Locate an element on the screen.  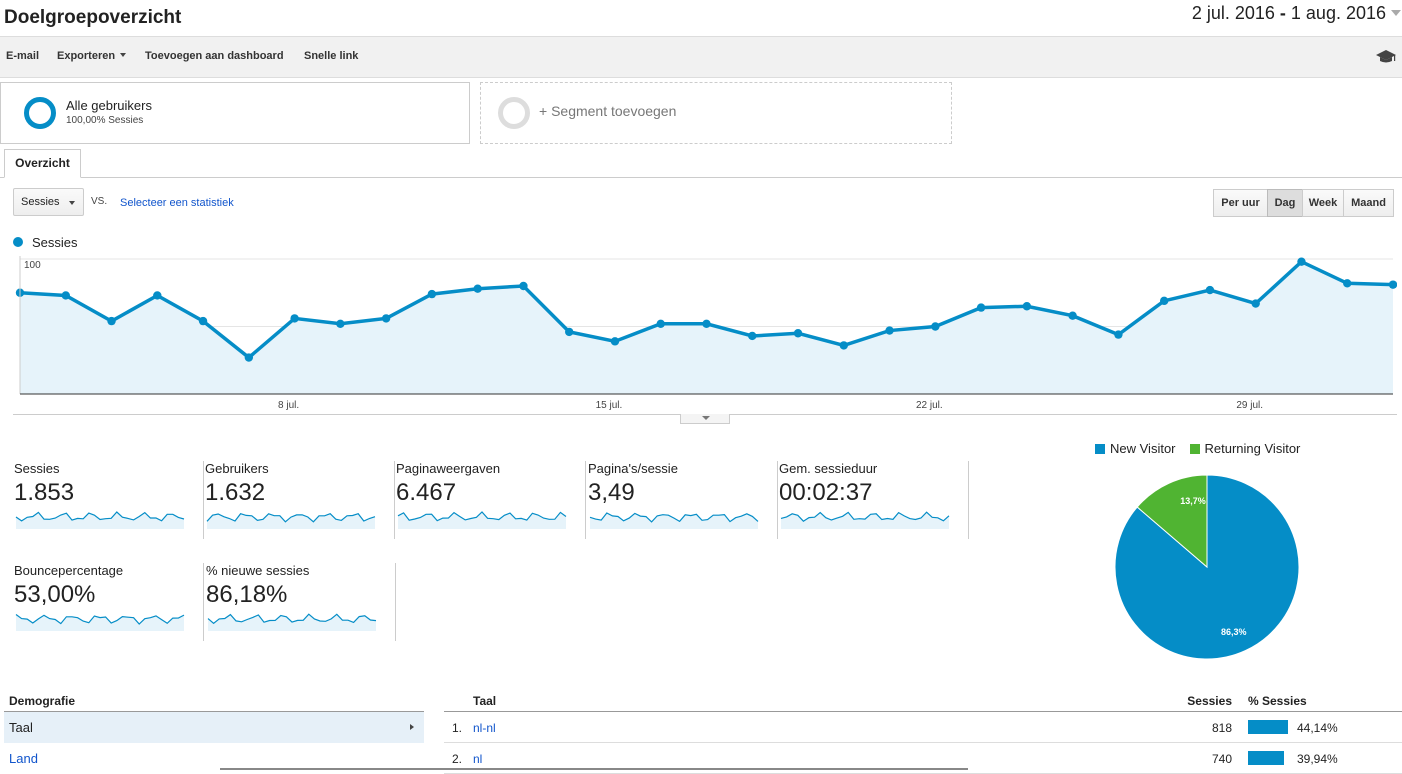
metric-label: Pagina's/sessie is located at coordinates (633, 468).